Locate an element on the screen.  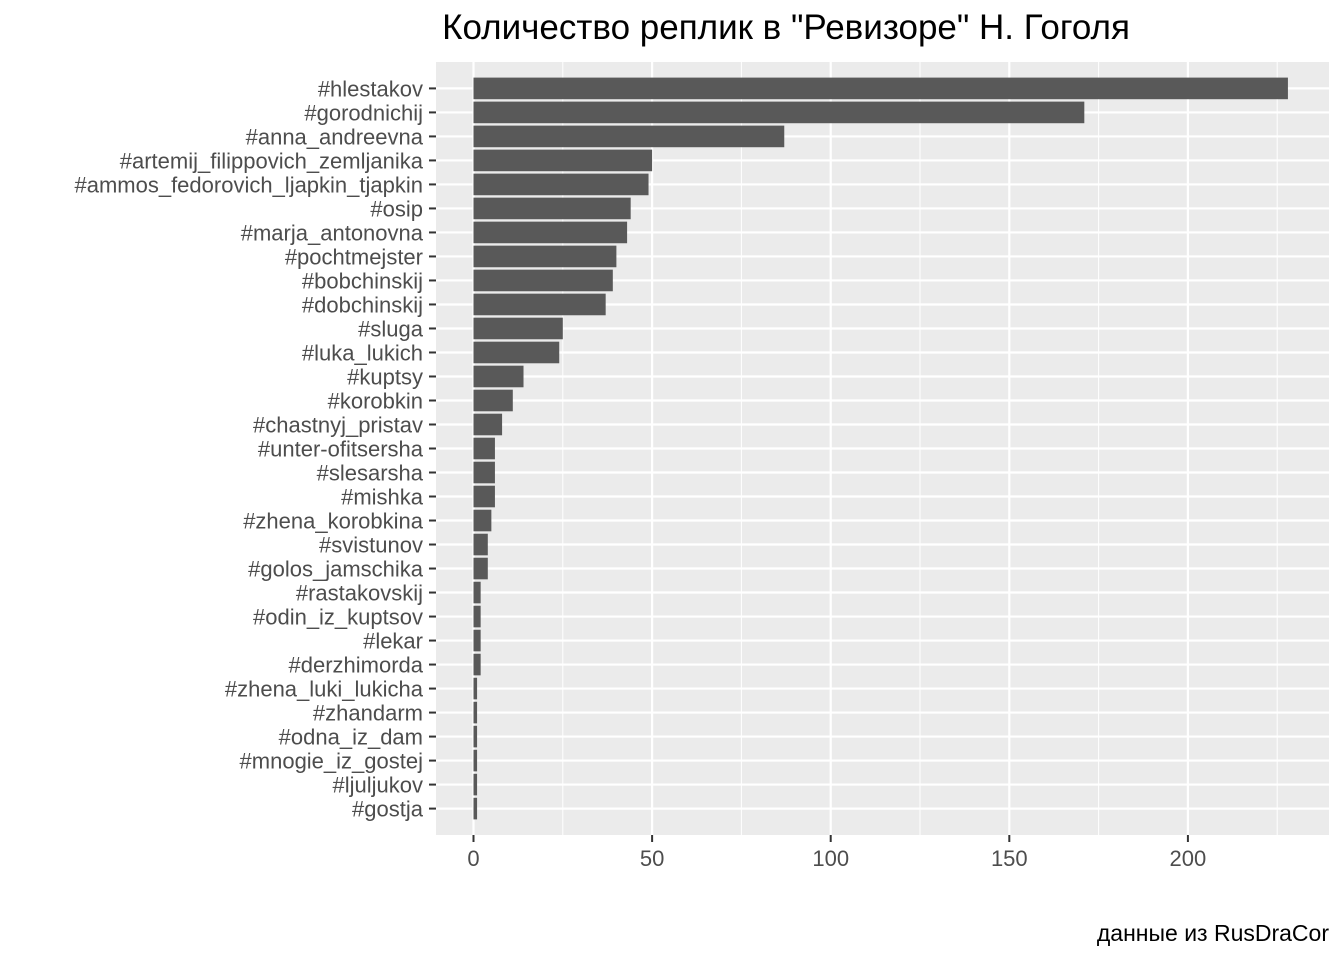
y-tick-label: #pochtmejster is located at coordinates (354, 256).